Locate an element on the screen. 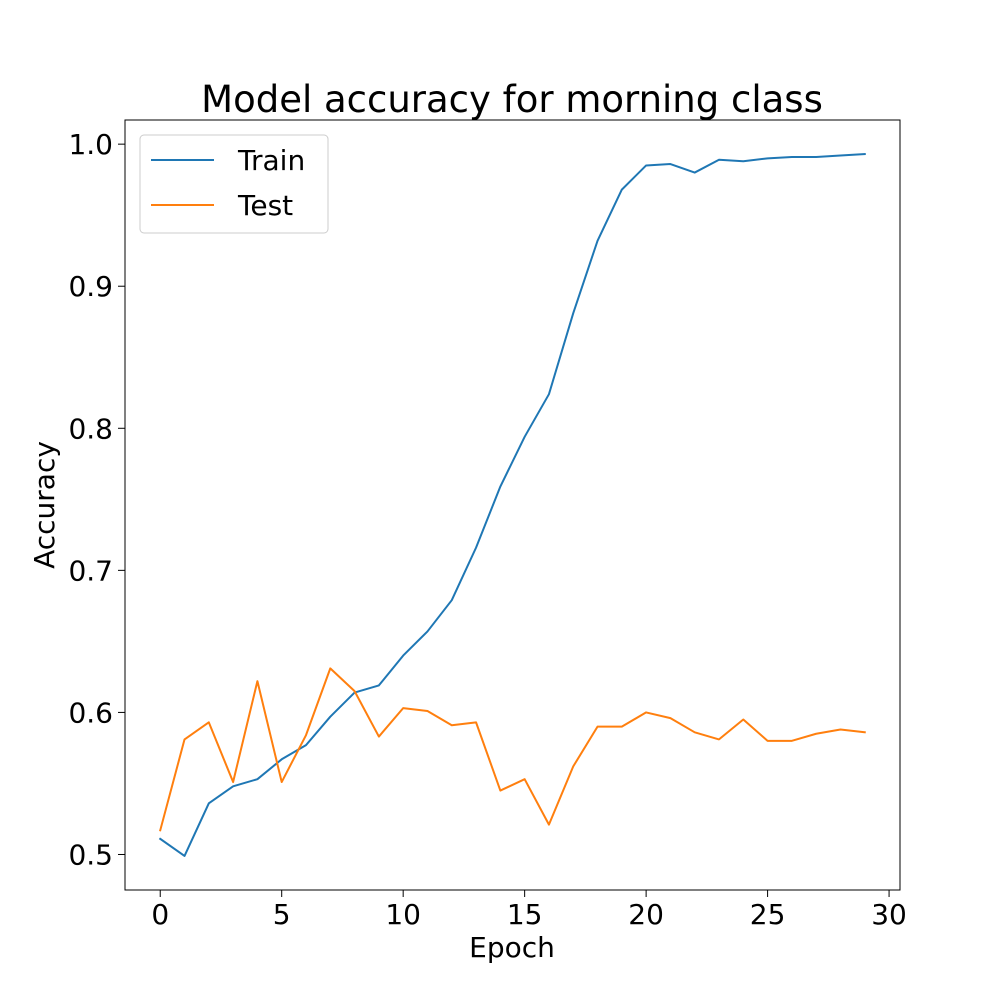 This screenshot has width=1000, height=1000. y-tick-label: 0.9 is located at coordinates (90, 286).